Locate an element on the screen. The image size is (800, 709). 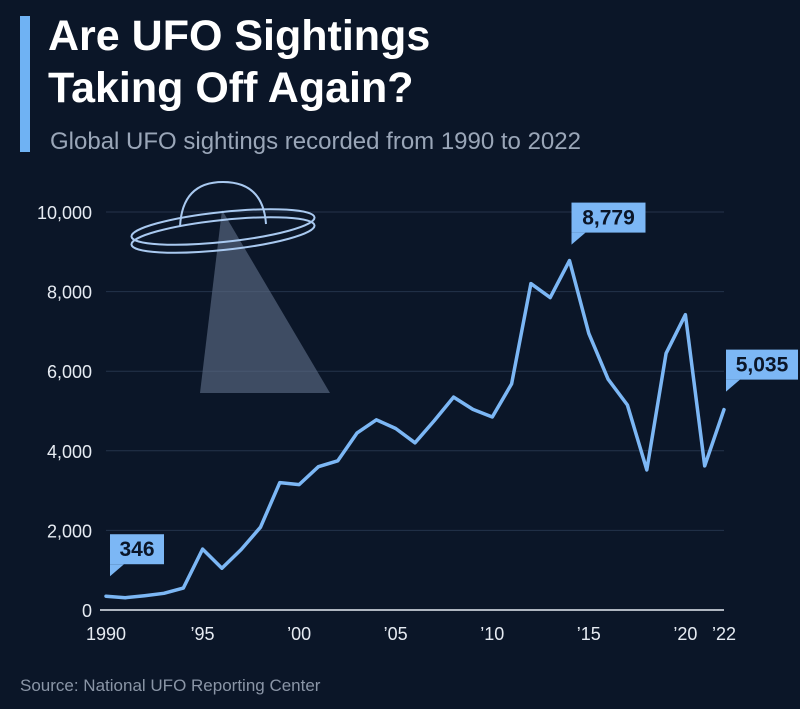
y-tick-label: 6,000 is located at coordinates (69, 372).